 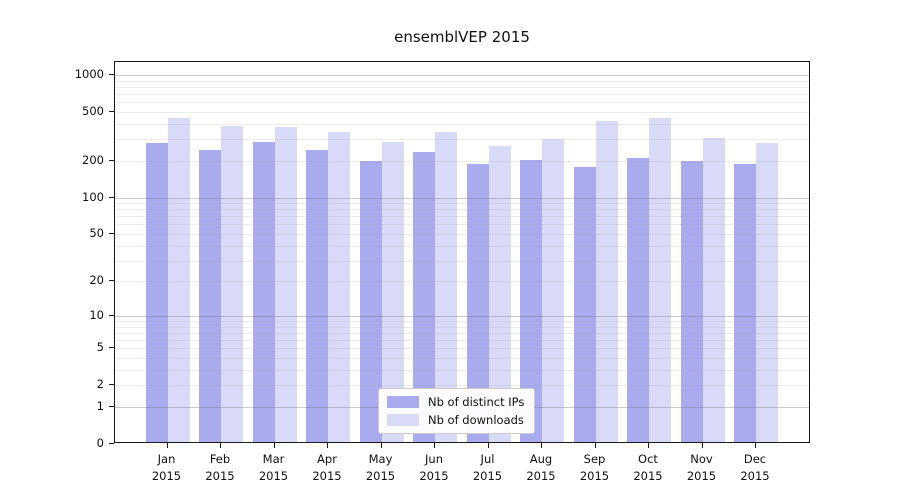 I want to click on x-tick-label: Sep 2015, so click(x=594, y=467).